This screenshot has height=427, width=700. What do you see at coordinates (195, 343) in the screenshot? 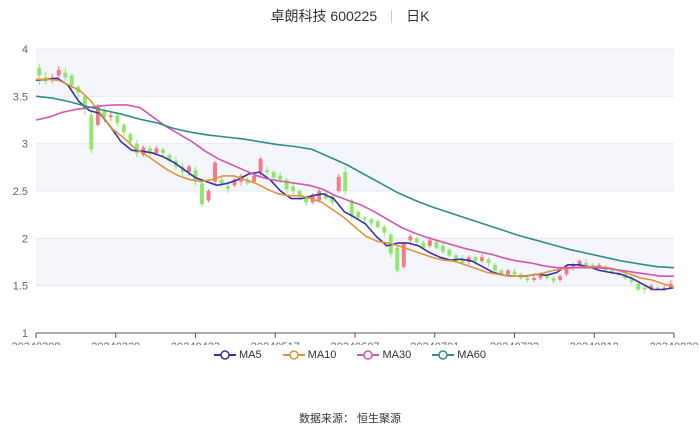
I see `x-tick-label: 20240423` at bounding box center [195, 343].